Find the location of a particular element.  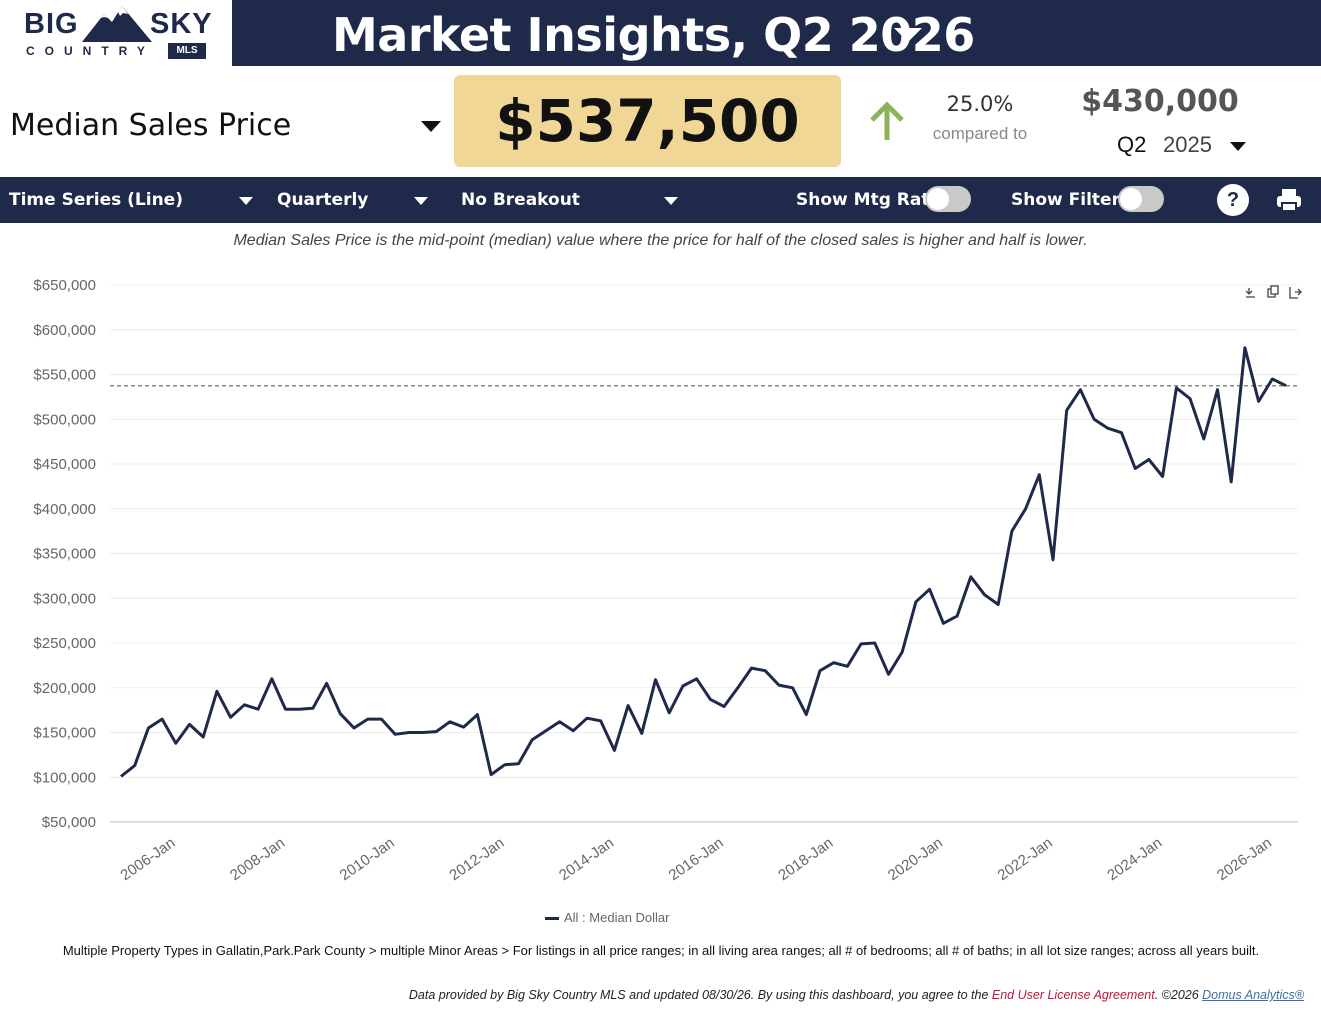

logo-text-sky: SKY is located at coordinates (181, 24).